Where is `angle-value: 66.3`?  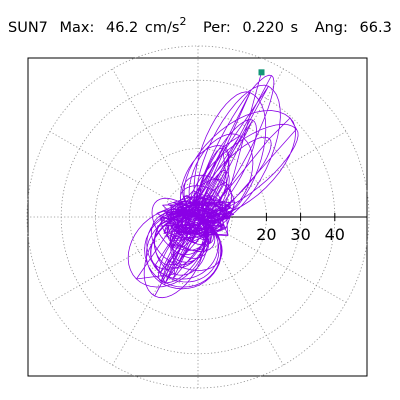 angle-value: 66.3 is located at coordinates (375, 27).